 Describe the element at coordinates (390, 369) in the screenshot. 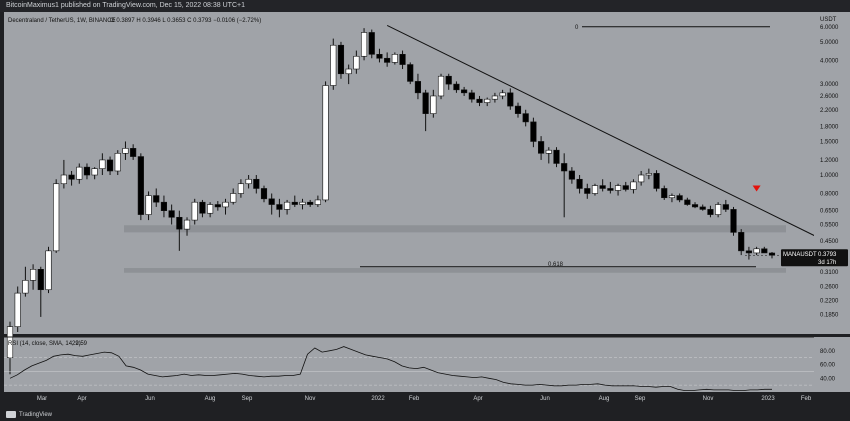

I see `rsi-line` at that location.